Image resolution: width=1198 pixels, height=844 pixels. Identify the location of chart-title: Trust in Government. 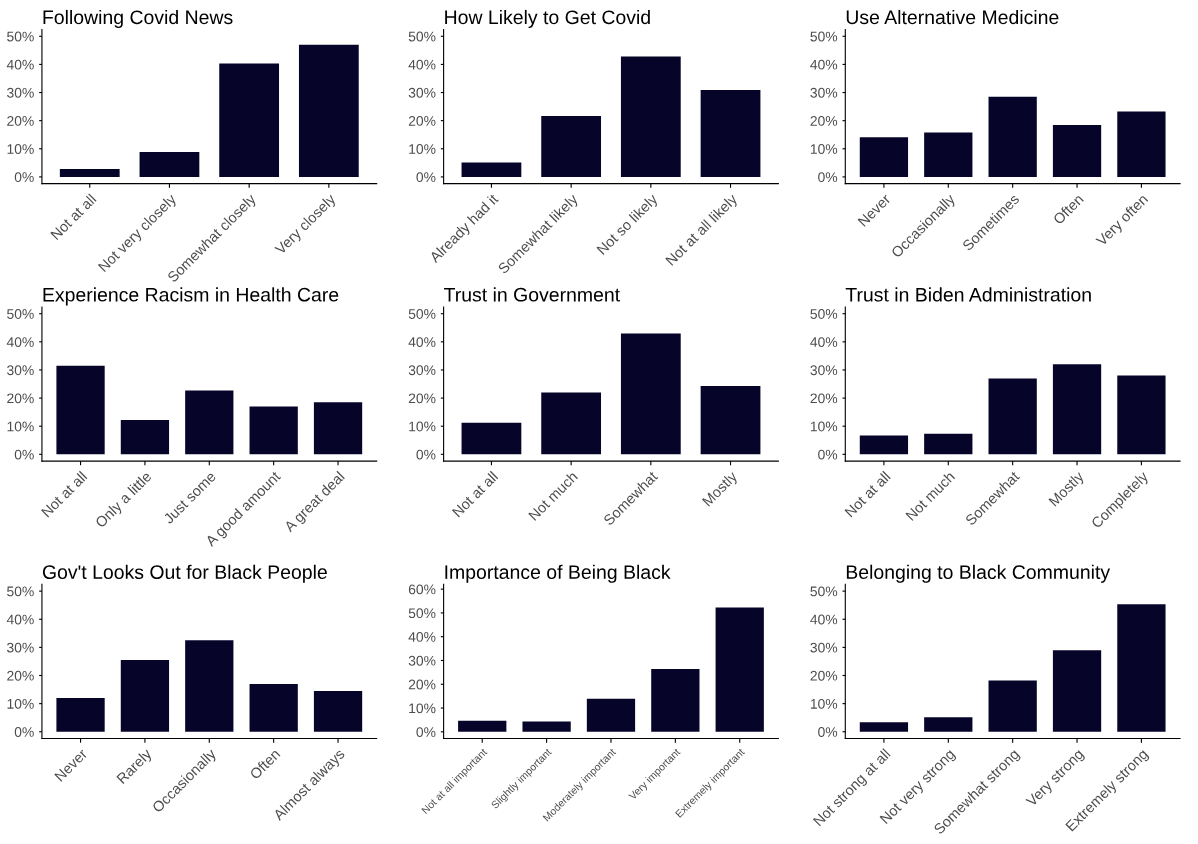
(532, 294).